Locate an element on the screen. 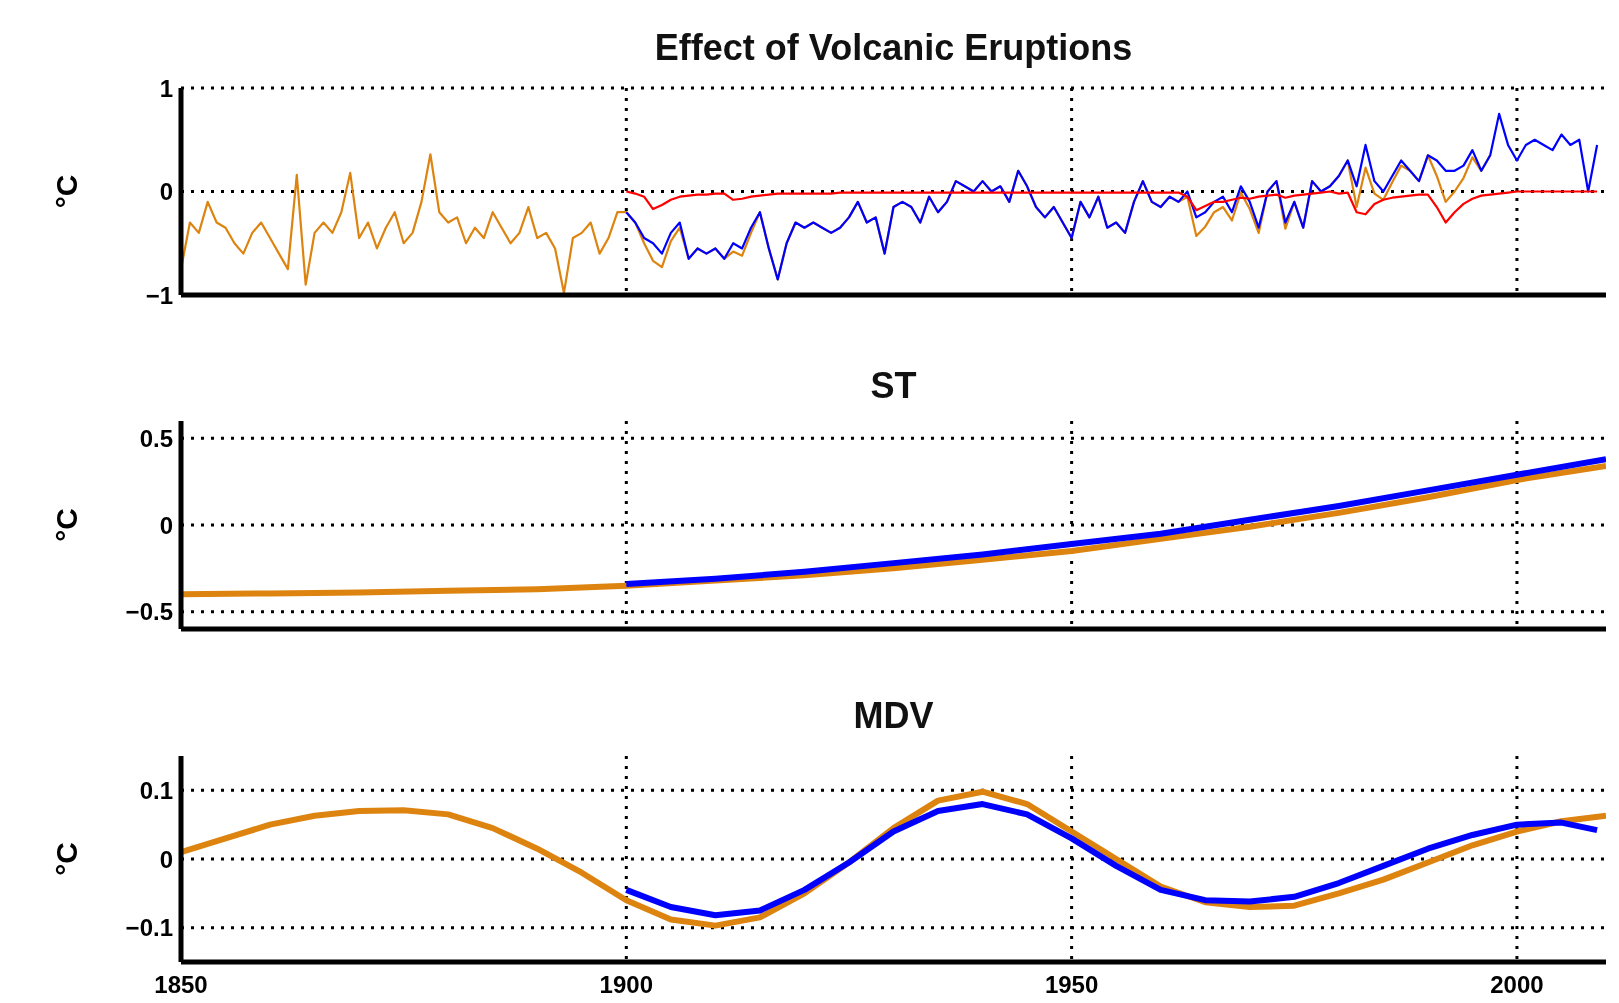  chart-title: MDV is located at coordinates (893, 715).